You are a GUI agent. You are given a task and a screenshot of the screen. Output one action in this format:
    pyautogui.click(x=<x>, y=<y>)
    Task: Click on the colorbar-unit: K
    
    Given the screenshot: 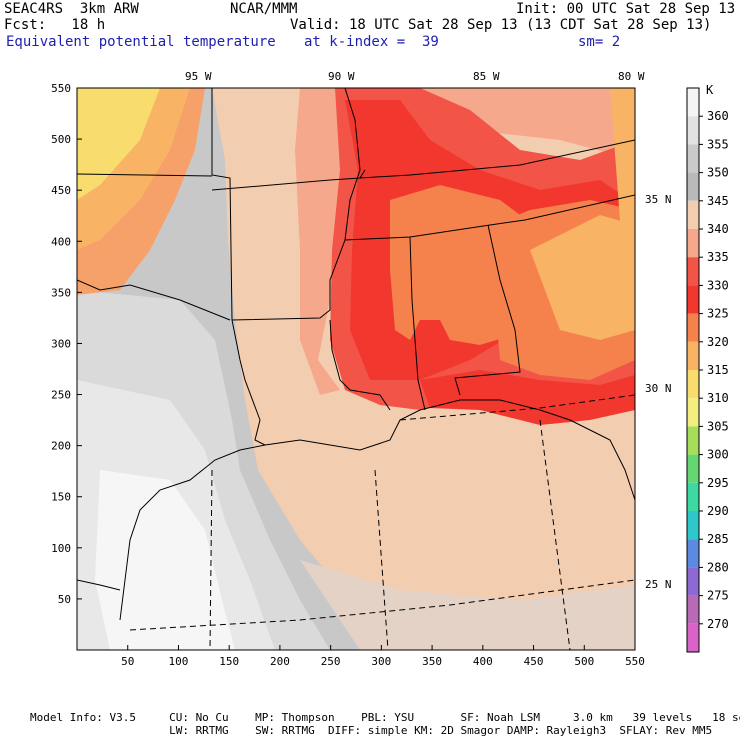 What is the action you would take?
    pyautogui.click(x=710, y=90)
    